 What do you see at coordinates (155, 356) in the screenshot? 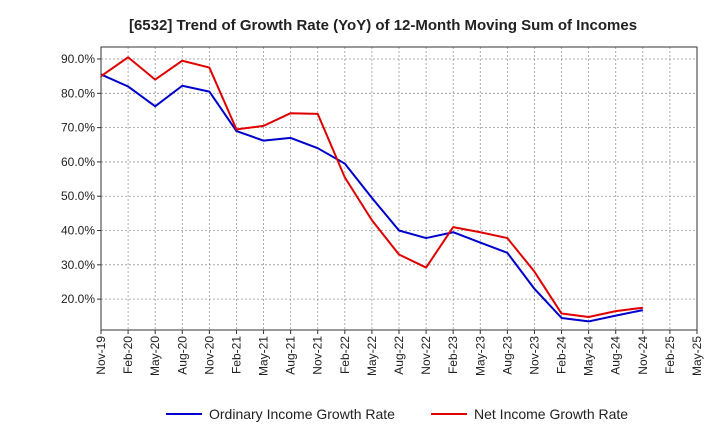
I see `x-tick-label: May-20` at bounding box center [155, 356].